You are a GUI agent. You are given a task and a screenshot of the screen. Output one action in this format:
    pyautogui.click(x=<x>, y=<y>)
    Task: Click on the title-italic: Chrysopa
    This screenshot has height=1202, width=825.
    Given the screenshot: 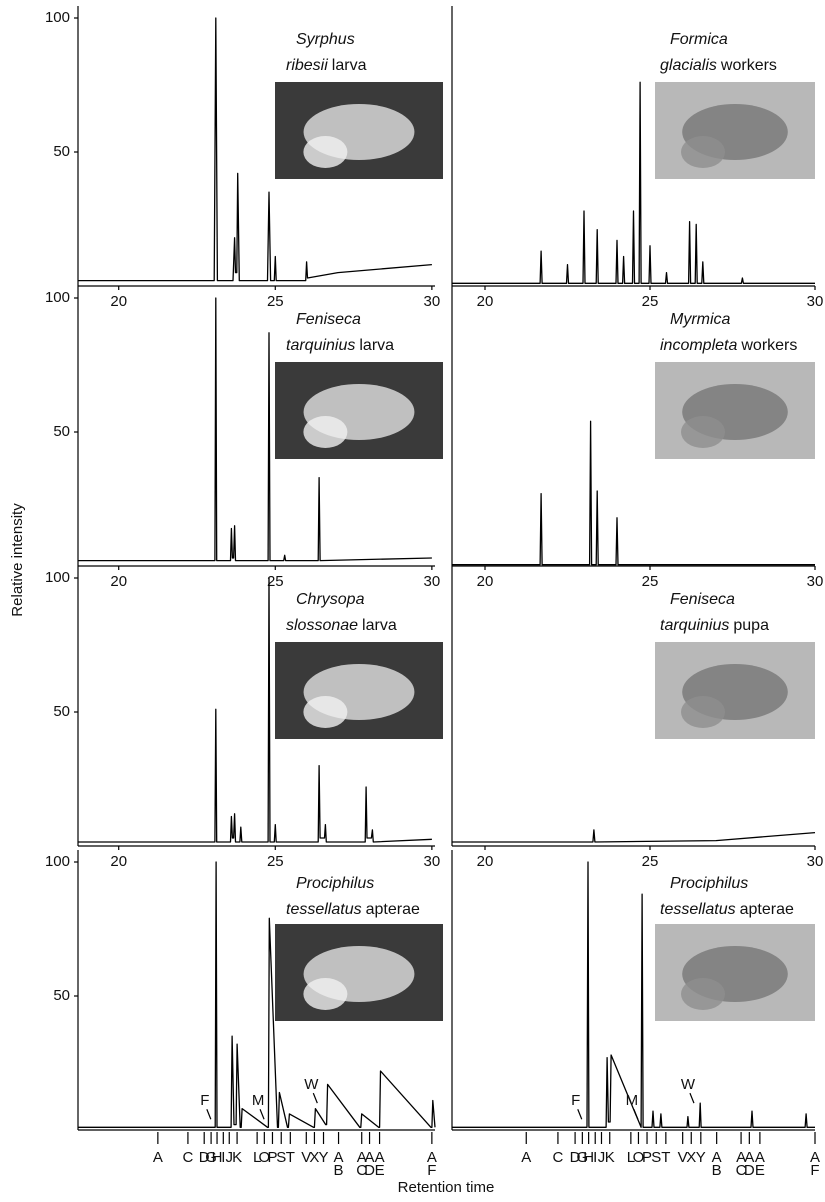 What is the action you would take?
    pyautogui.click(x=330, y=599)
    